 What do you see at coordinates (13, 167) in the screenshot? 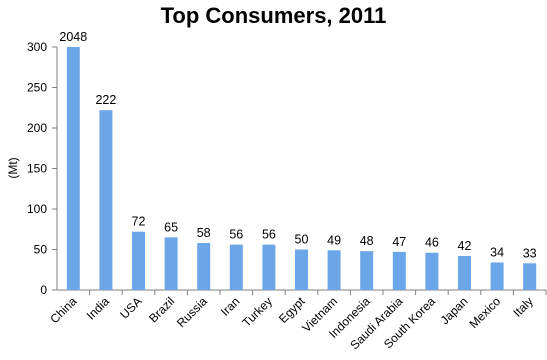
I see `y-axis-title: (Mt)` at bounding box center [13, 167].